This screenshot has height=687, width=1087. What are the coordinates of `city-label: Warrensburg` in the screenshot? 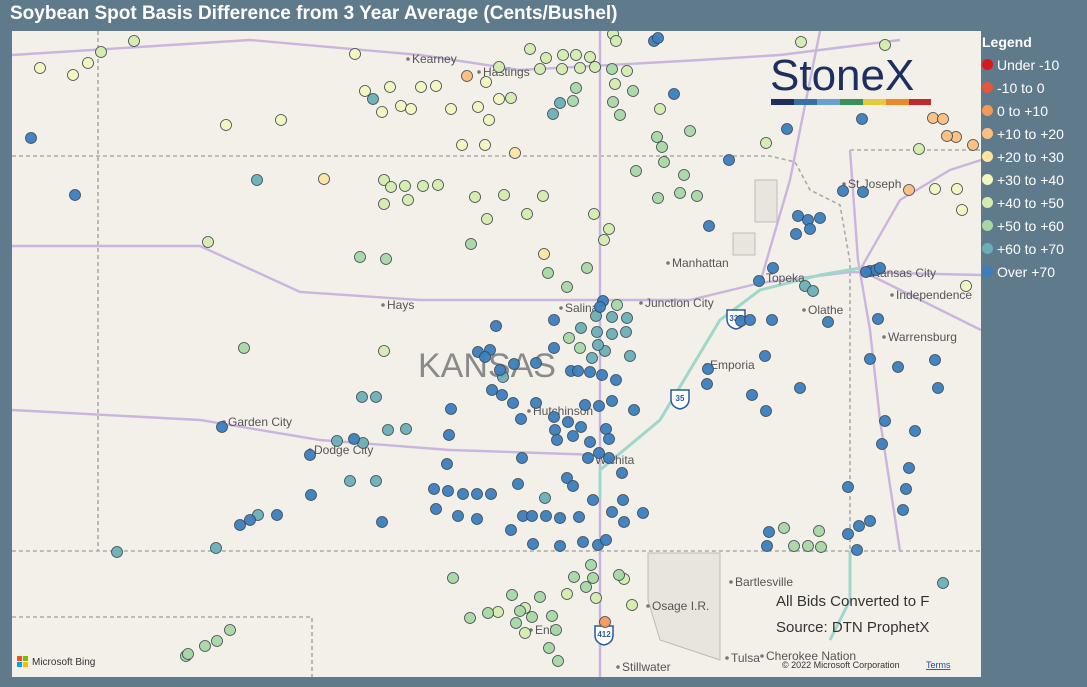 It's located at (922, 337).